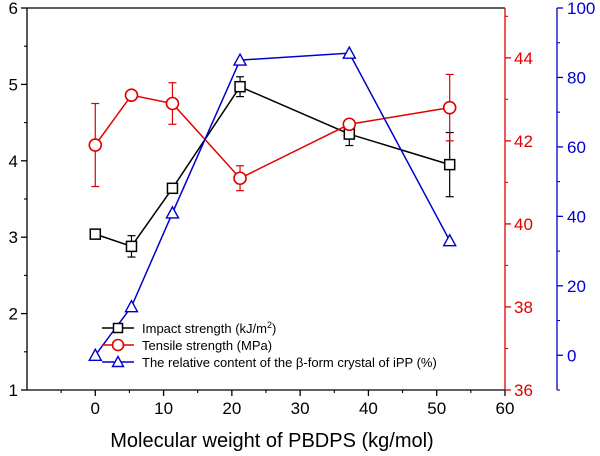 Image resolution: width=600 pixels, height=456 pixels. I want to click on y-left-tick-label: 1, so click(13, 390).